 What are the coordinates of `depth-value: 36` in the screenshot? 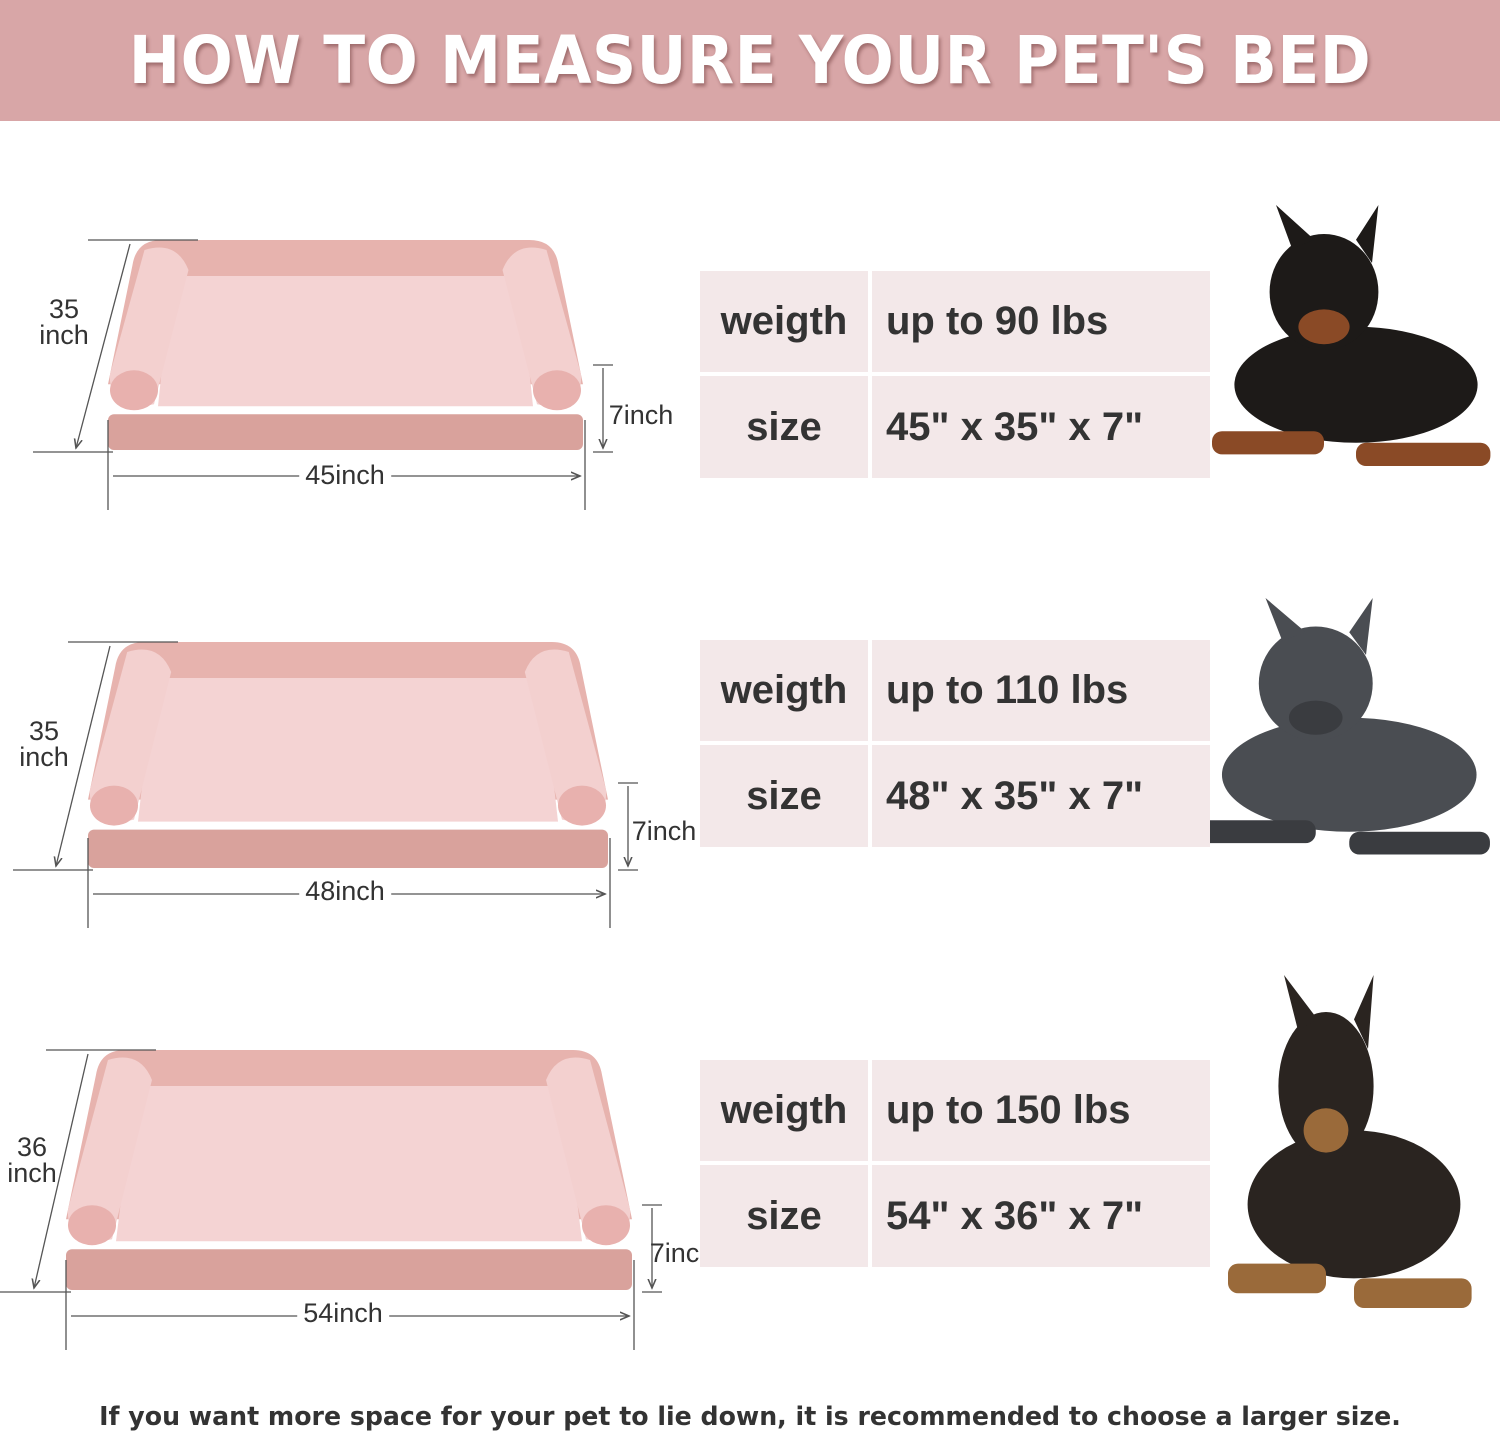 It's located at (32, 1147).